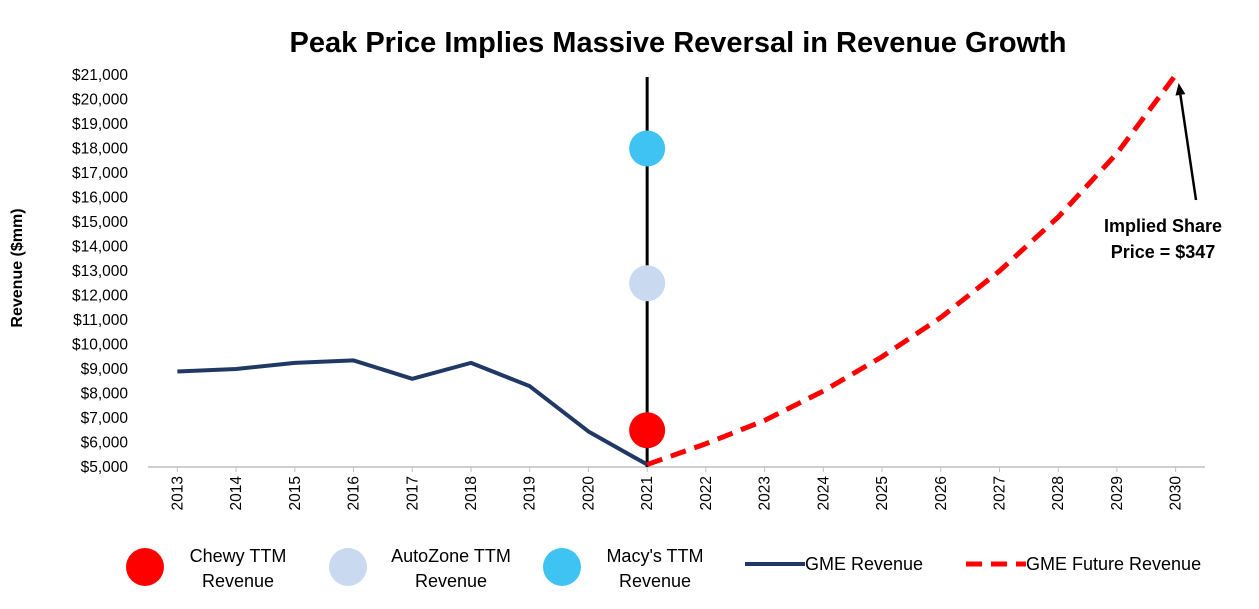 The height and width of the screenshot is (609, 1259). I want to click on y-tick-label: $12,000, so click(100, 296).